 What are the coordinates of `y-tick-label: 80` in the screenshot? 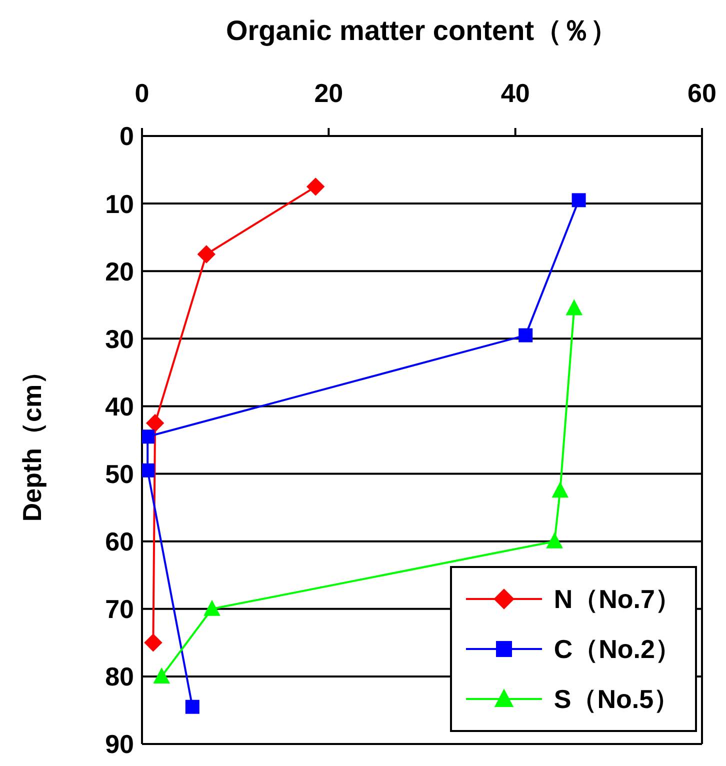 It's located at (119, 677).